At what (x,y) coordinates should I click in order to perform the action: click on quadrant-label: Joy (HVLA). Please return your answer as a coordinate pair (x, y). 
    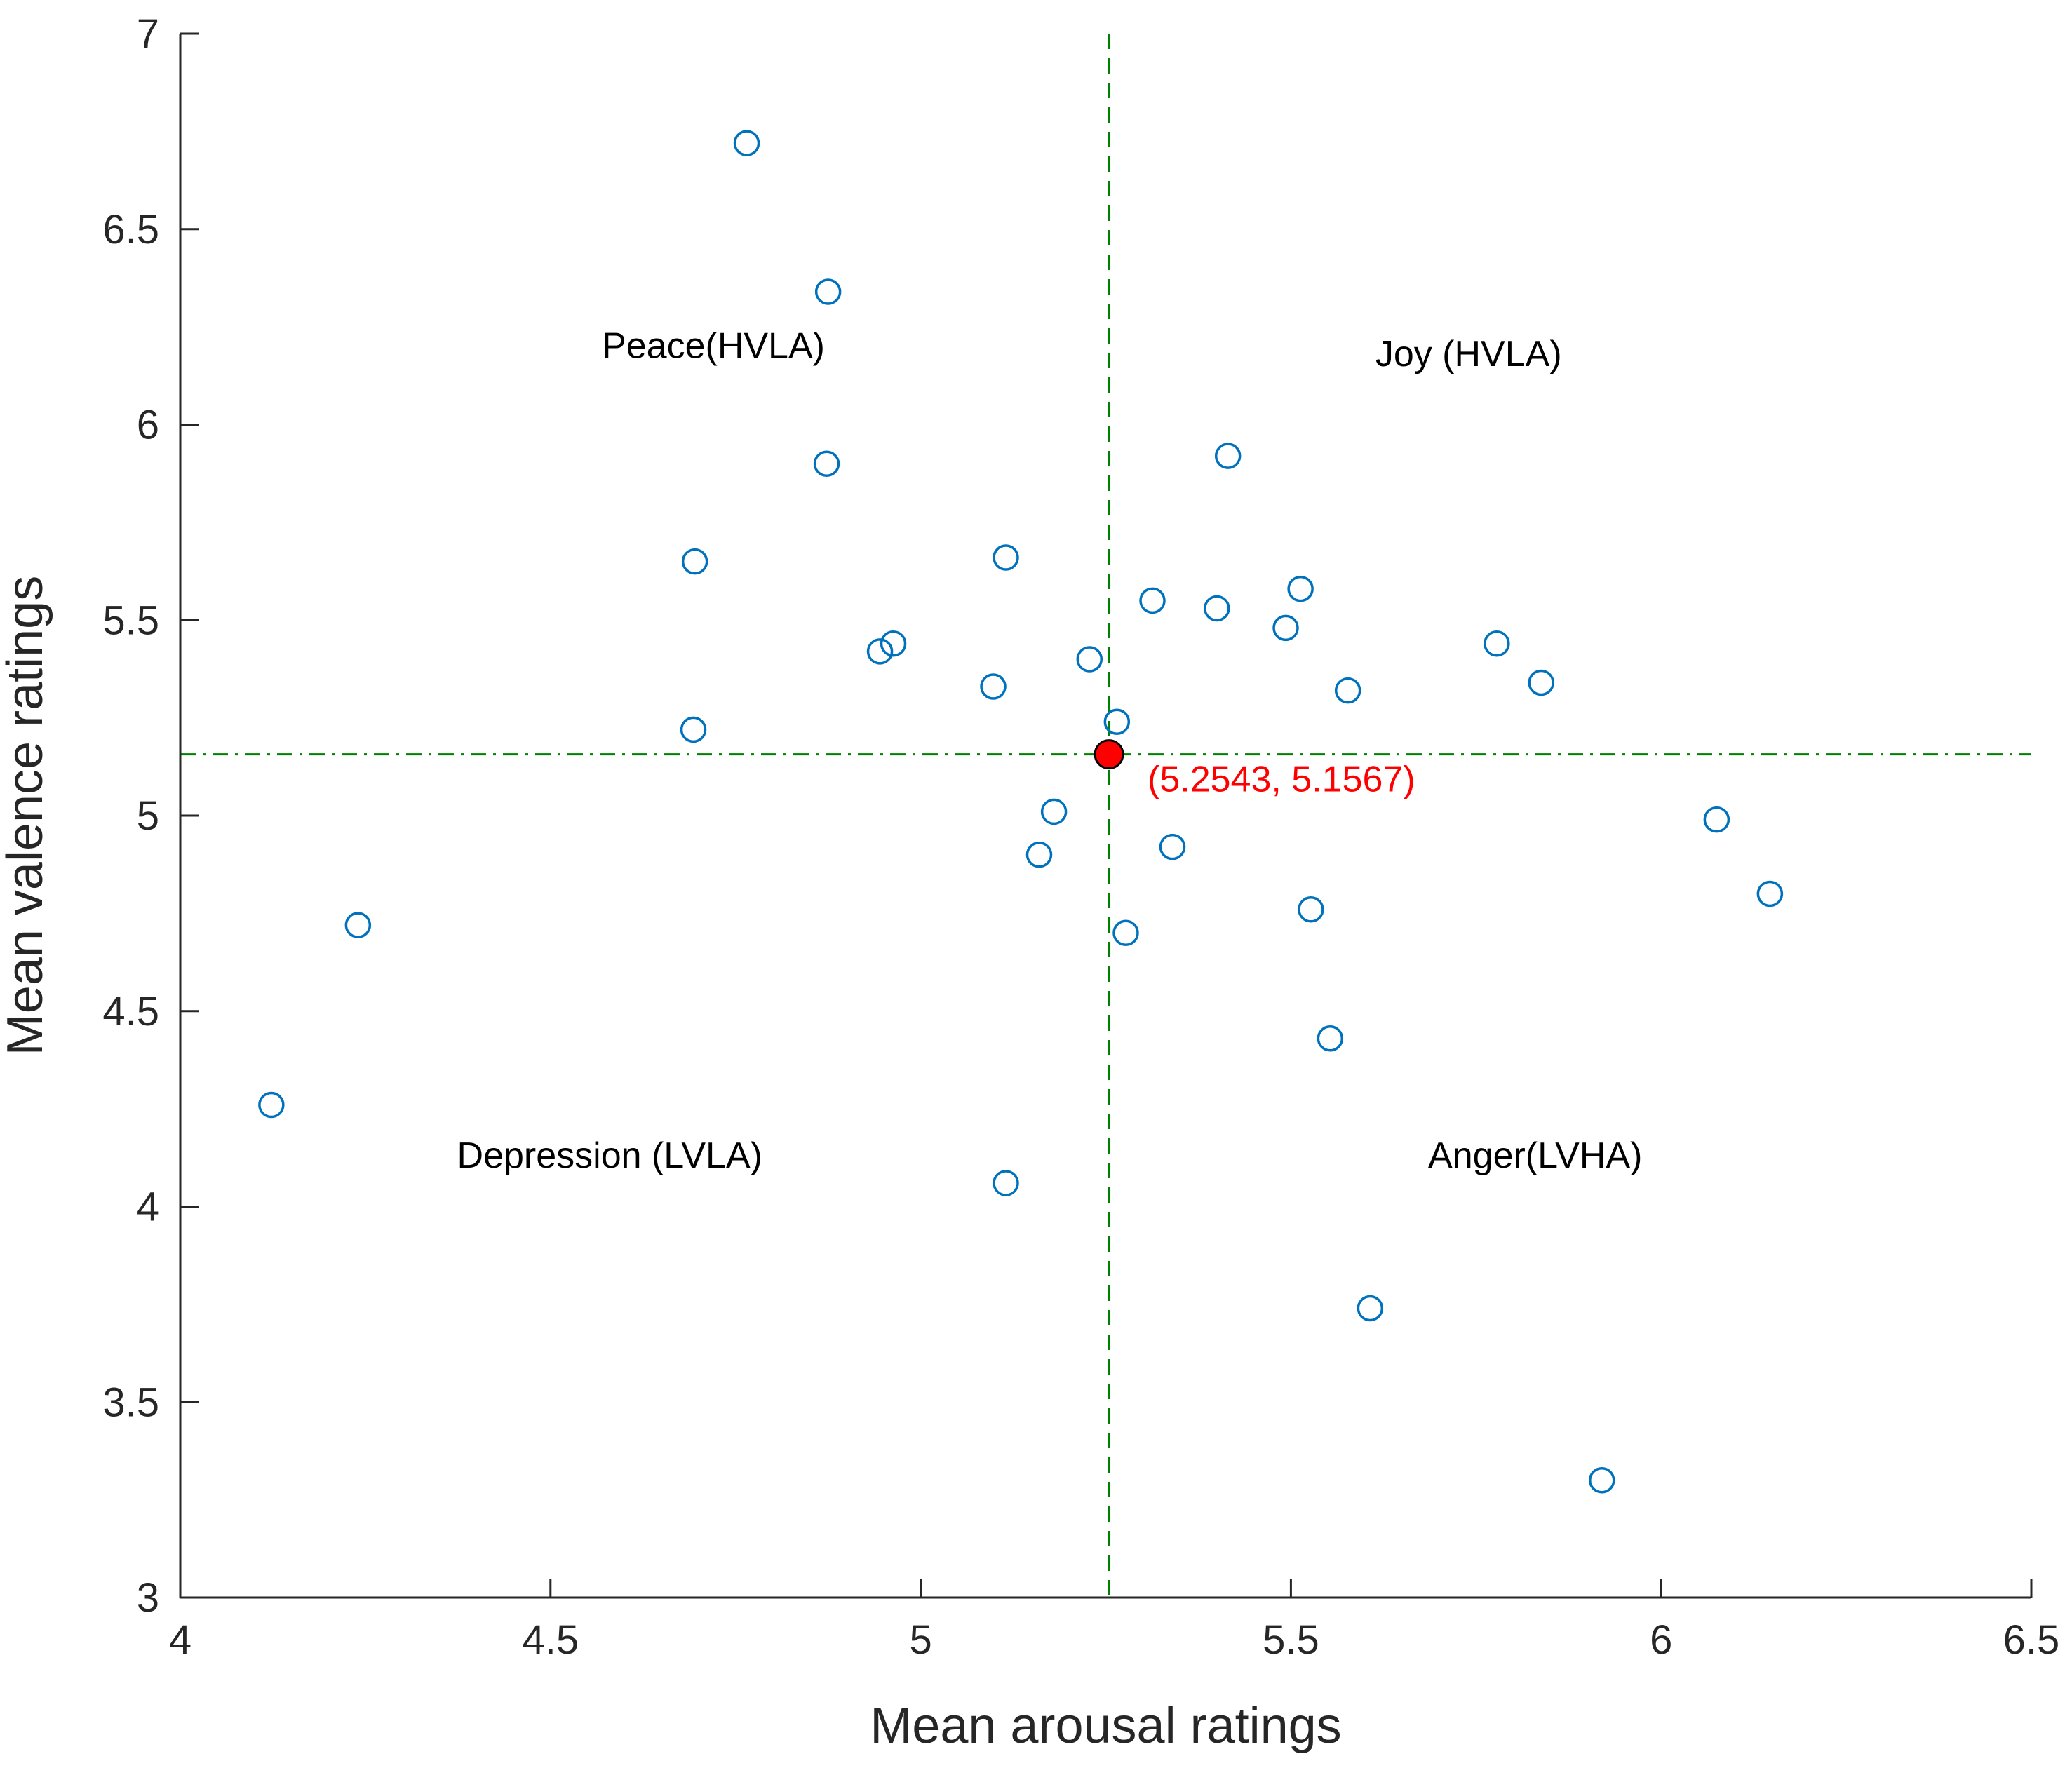
    Looking at the image, I should click on (1468, 354).